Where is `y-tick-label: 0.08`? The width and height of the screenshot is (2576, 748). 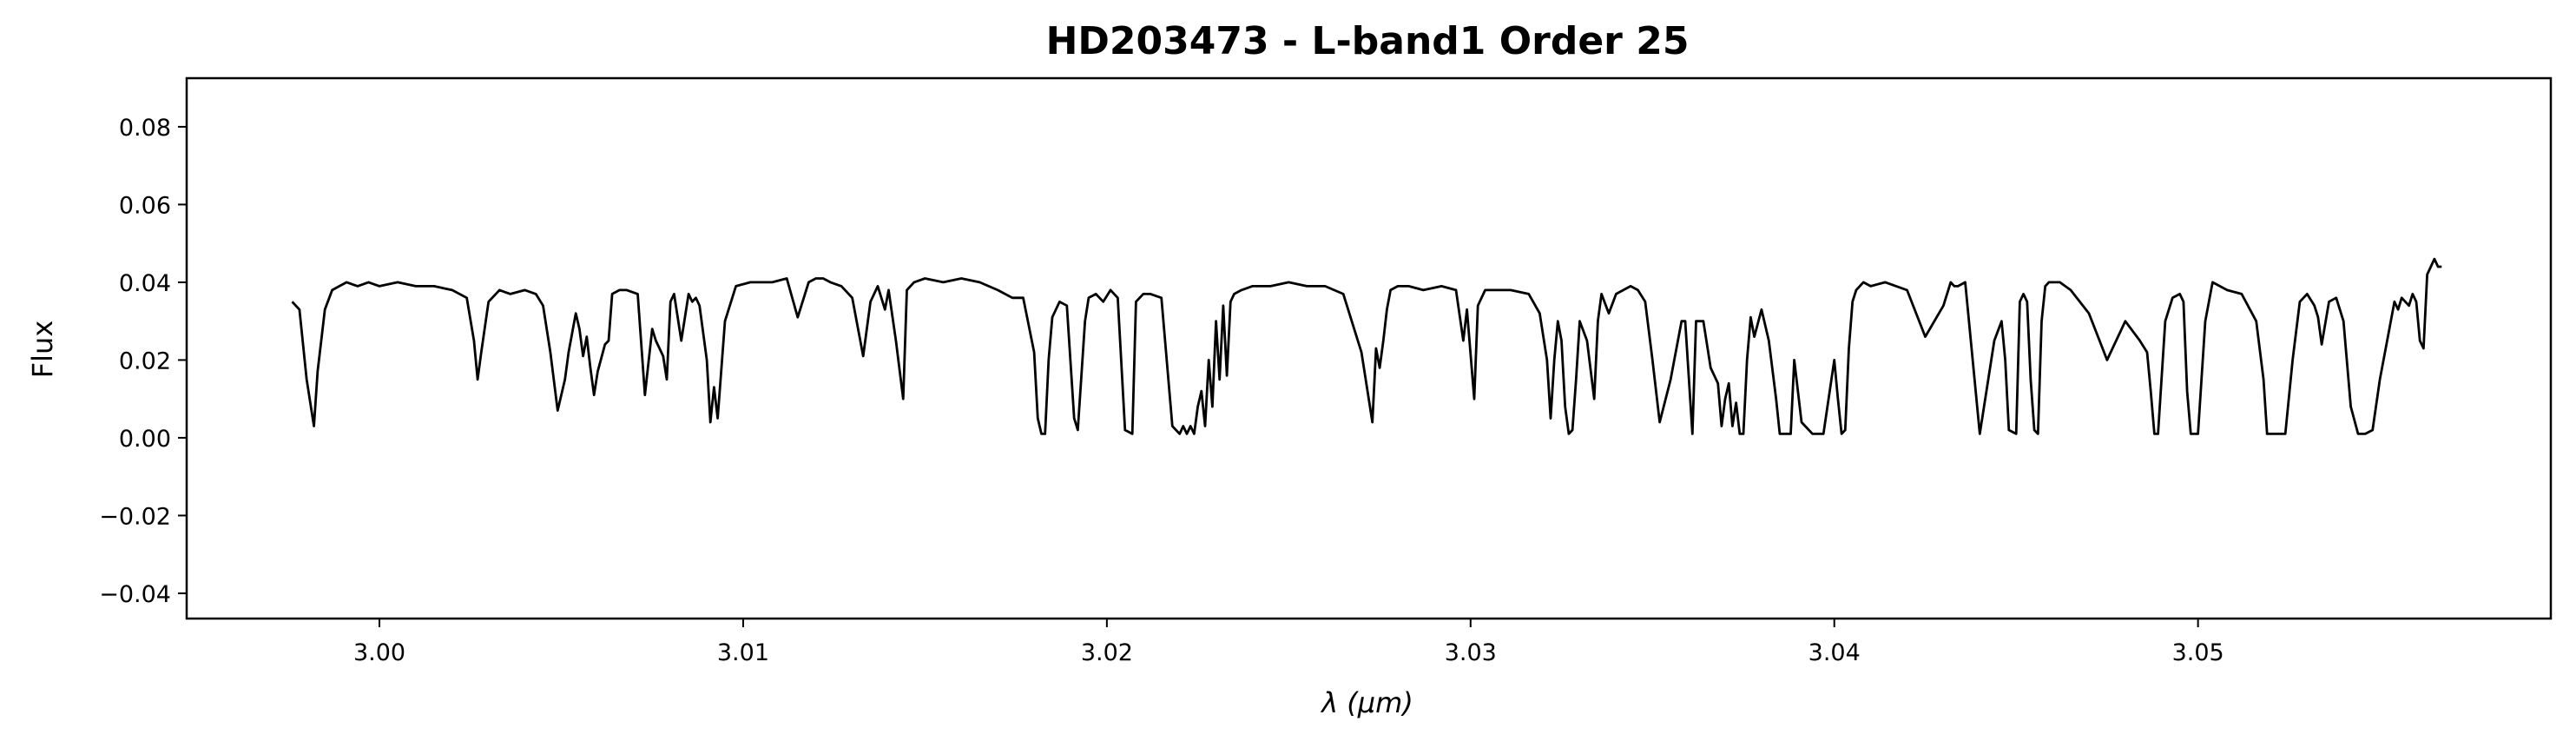
y-tick-label: 0.08 is located at coordinates (145, 128).